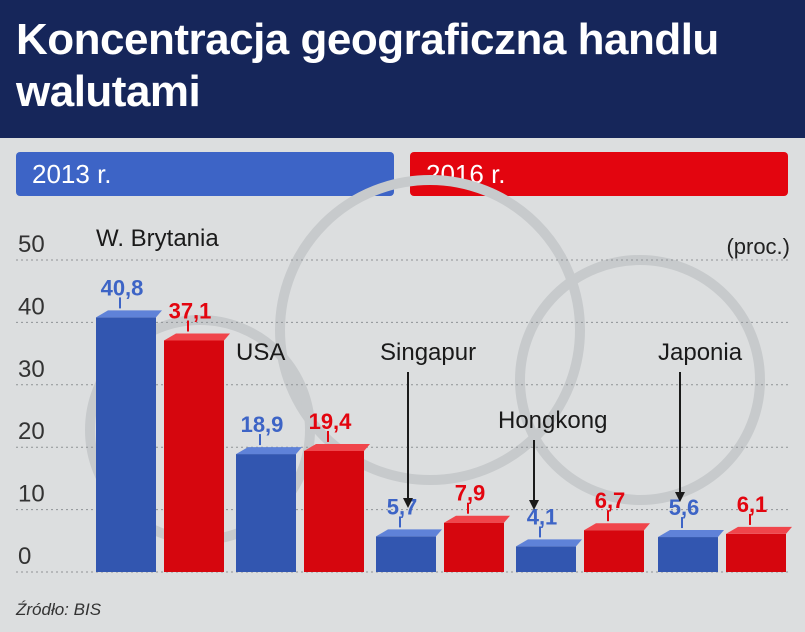  Describe the element at coordinates (157, 238) in the screenshot. I see `category-label: W. Brytania` at that location.